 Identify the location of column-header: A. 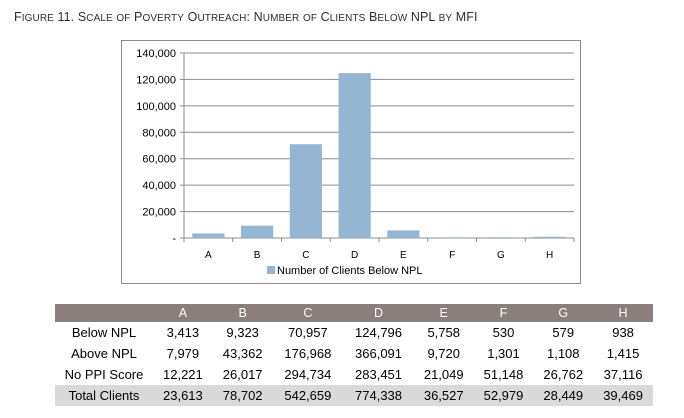
(183, 313).